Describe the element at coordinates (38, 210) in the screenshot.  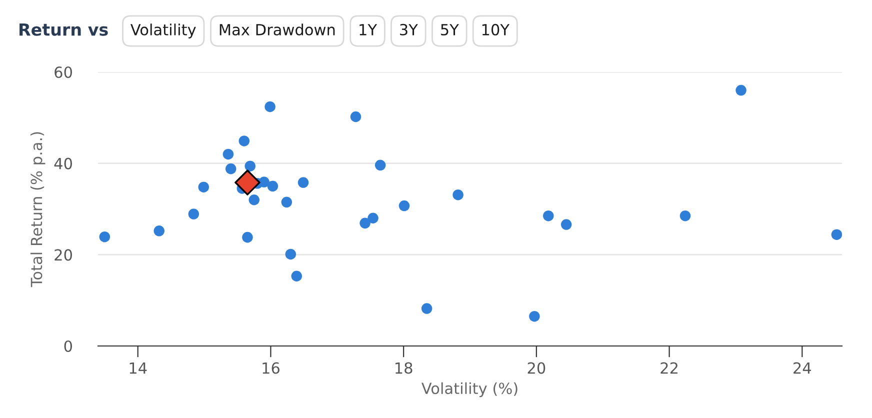
I see `y-axis-title: Total Return (% p.a.)` at that location.